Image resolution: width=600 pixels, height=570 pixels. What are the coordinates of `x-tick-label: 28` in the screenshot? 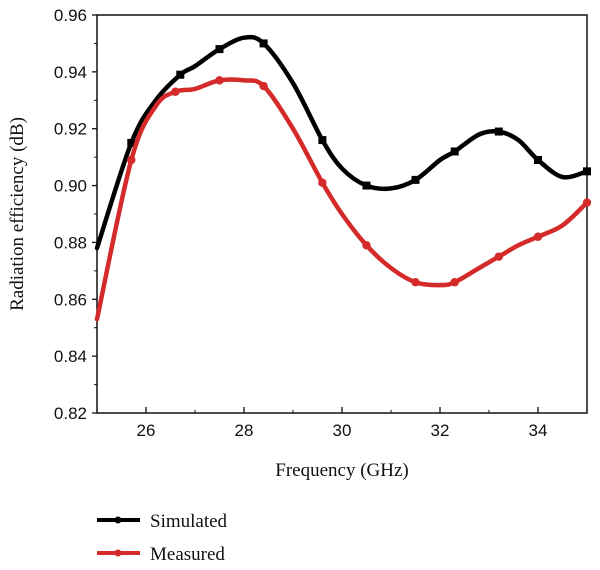 It's located at (244, 430).